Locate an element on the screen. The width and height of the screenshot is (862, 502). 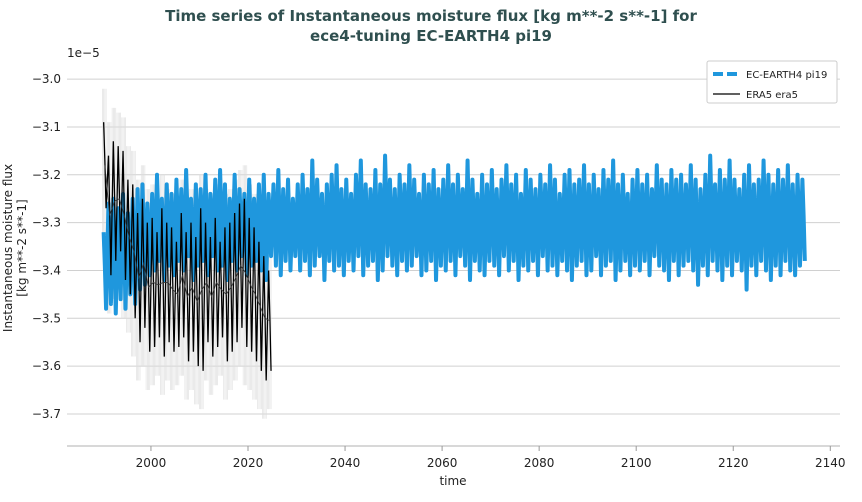
series-line-era5 is located at coordinates (187, 251).